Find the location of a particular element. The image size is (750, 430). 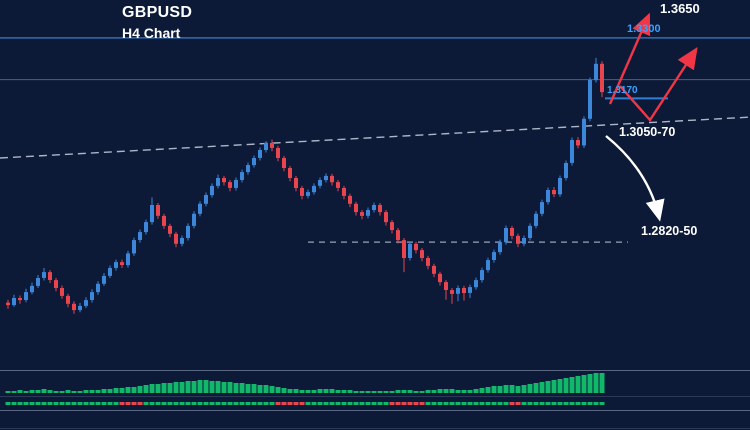

price-label-current-13170: 1.3170 is located at coordinates (622, 90).